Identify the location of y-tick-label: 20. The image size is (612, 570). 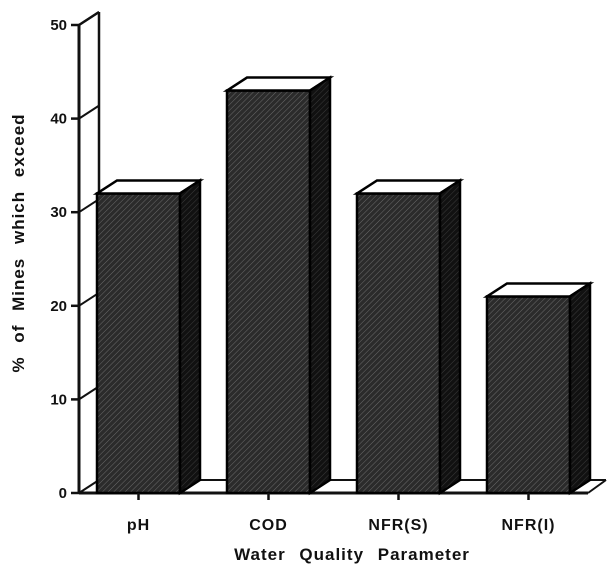
(58, 306).